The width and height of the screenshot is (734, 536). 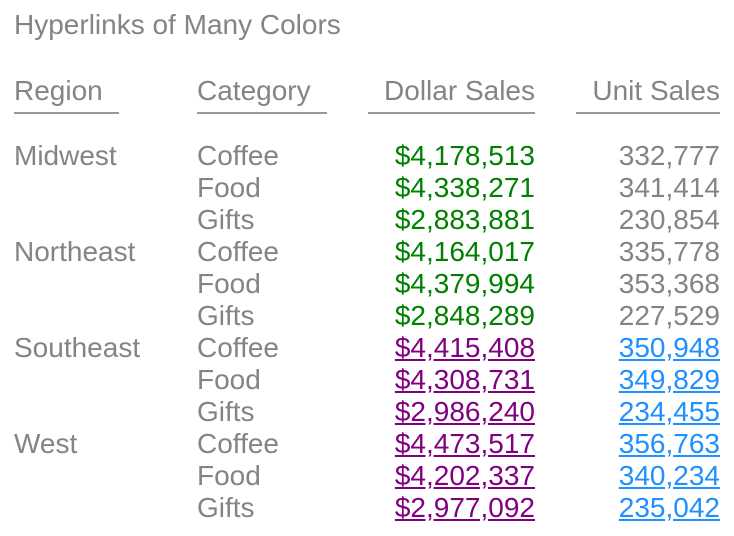 I want to click on unit-sales-link: 356,763, so click(x=669, y=443).